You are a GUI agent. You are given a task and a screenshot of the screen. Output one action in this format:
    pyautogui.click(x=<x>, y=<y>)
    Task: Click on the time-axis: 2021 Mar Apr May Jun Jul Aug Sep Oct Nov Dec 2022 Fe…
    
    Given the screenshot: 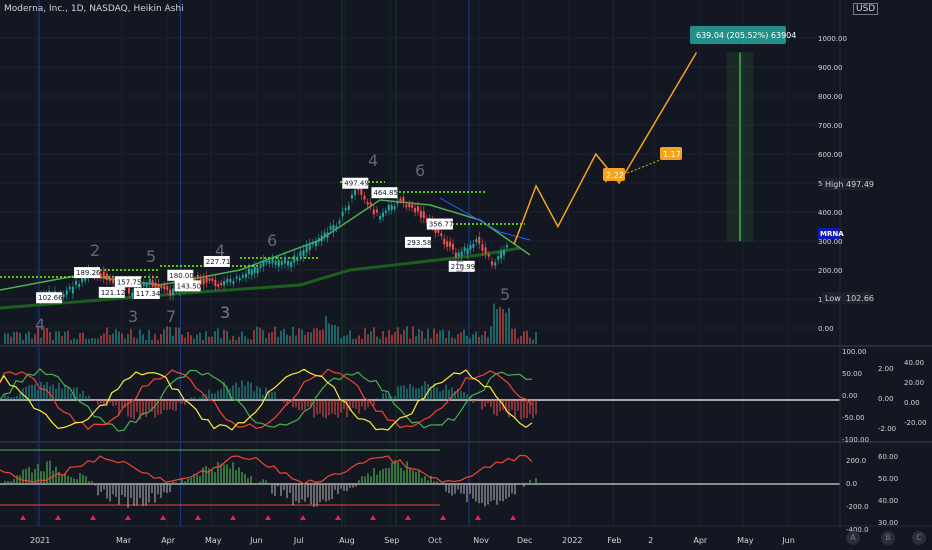 What is the action you would take?
    pyautogui.click(x=412, y=540)
    